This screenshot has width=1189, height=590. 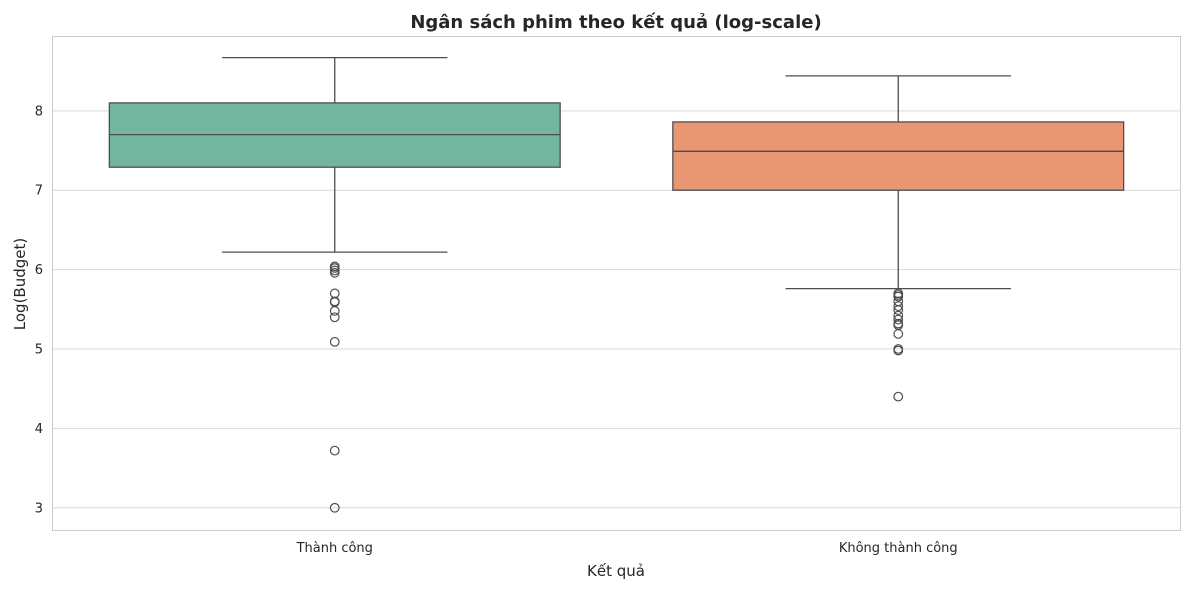 I want to click on y-tick-label: 7, so click(x=39, y=191).